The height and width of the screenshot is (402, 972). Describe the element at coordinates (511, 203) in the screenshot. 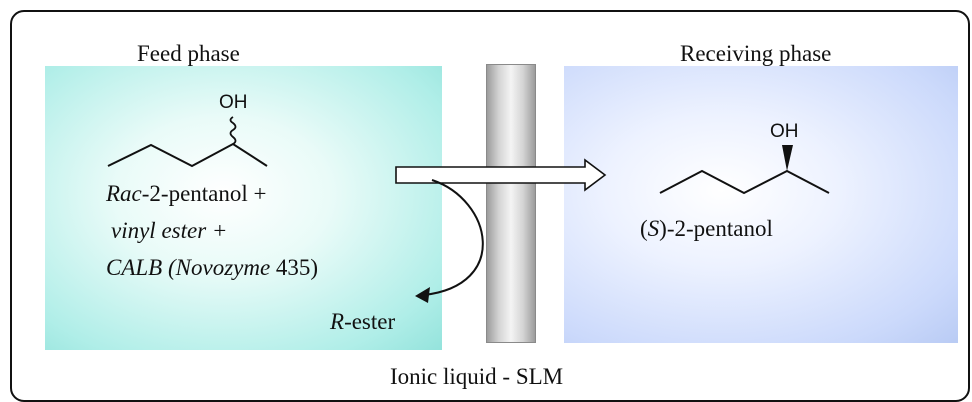

I see `ionic-liquid-membrane` at that location.